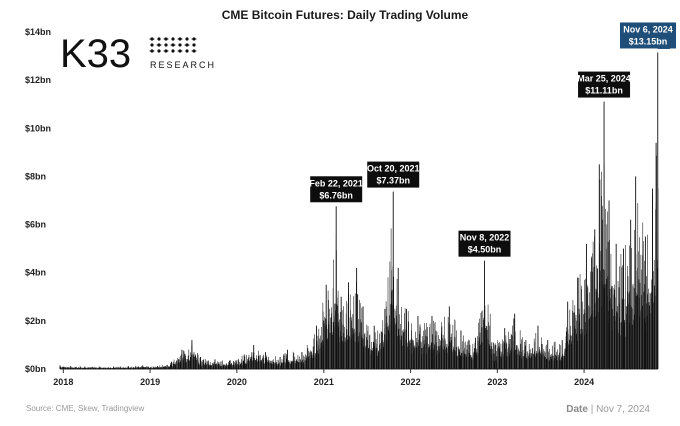  I want to click on logo-brand: K33, so click(95, 54).